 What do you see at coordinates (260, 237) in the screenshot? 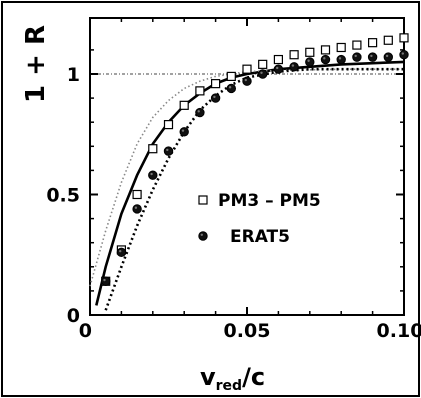
I see `legend-label: ERAT5` at bounding box center [260, 237].